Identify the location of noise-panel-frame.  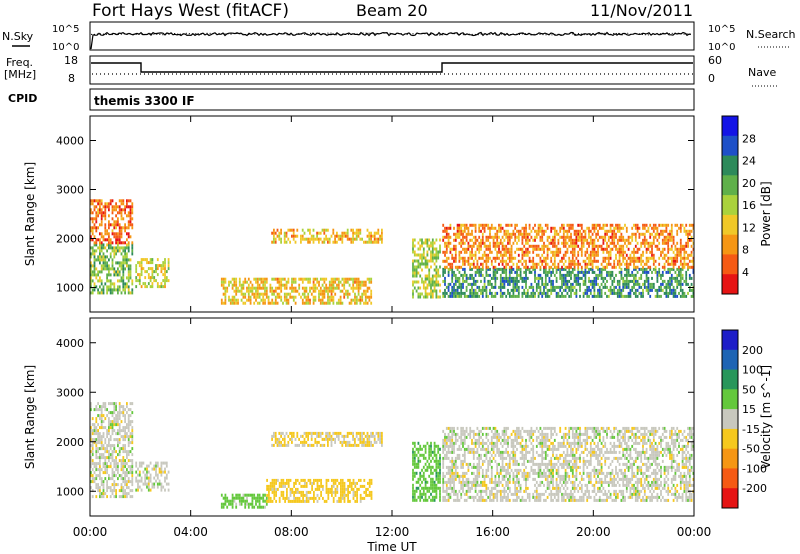
(392, 36).